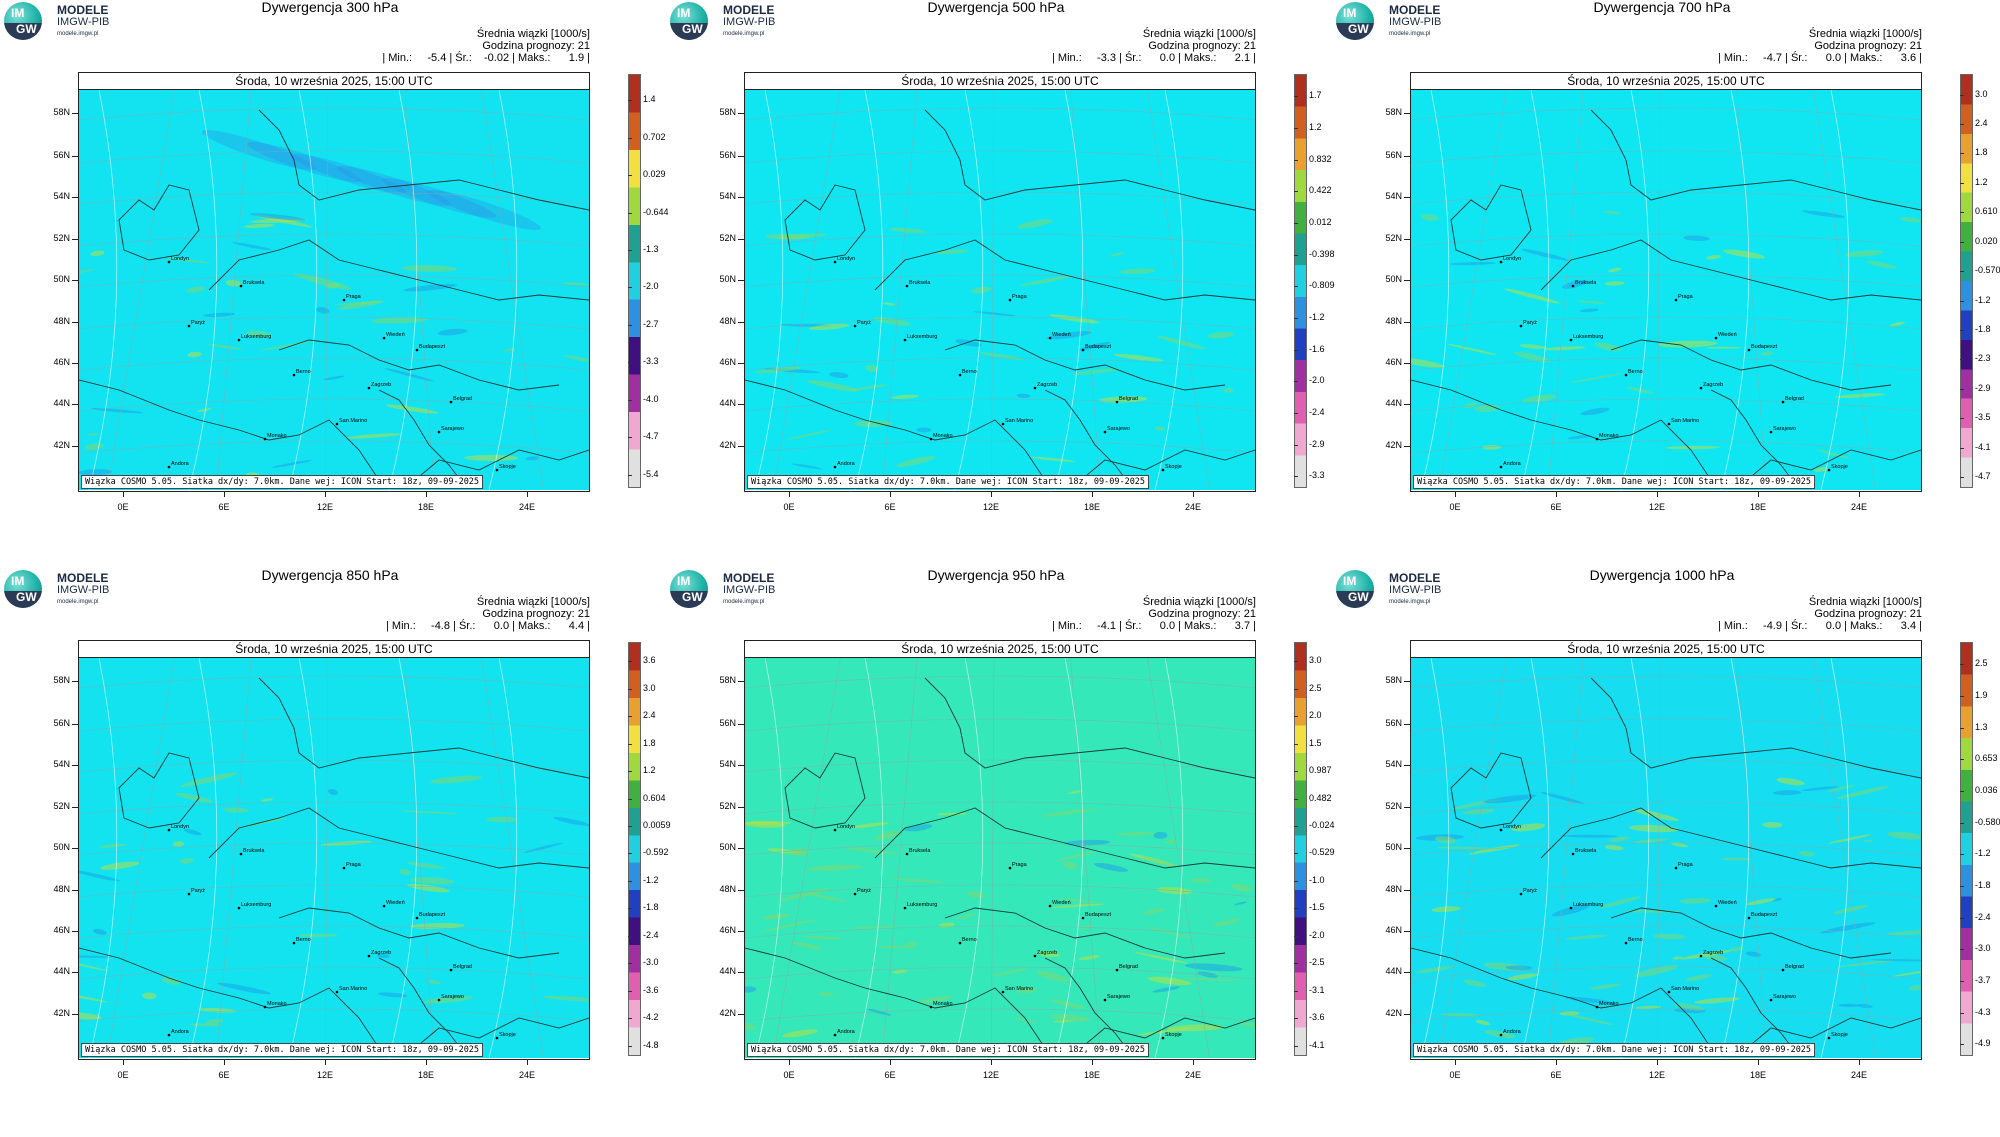  What do you see at coordinates (180, 464) in the screenshot?
I see `city-label: Andora` at bounding box center [180, 464].